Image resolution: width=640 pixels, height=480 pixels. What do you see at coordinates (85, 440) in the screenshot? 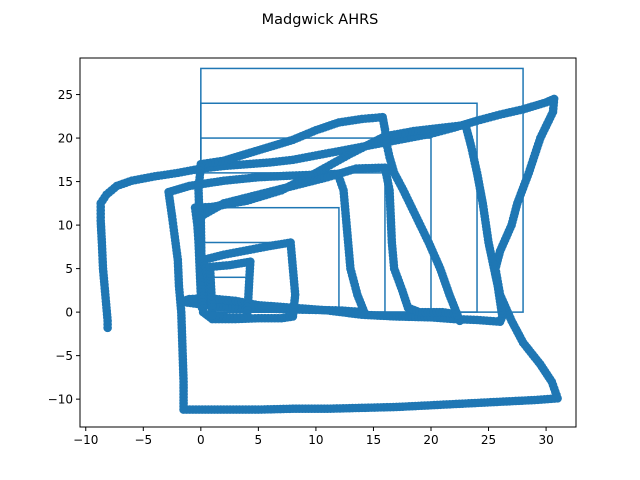
I see `x-tick-label: −10` at bounding box center [85, 440].